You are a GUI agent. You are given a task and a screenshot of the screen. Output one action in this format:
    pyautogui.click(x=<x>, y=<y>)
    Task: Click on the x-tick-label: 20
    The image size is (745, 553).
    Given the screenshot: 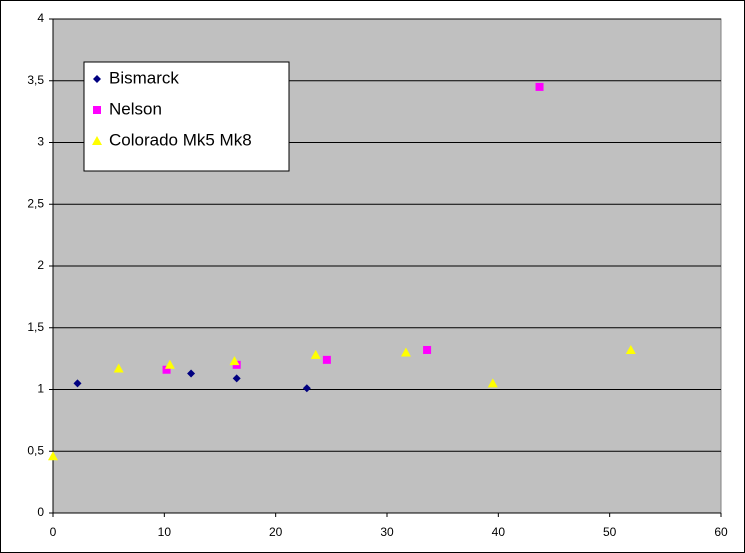 What is the action you would take?
    pyautogui.click(x=276, y=532)
    